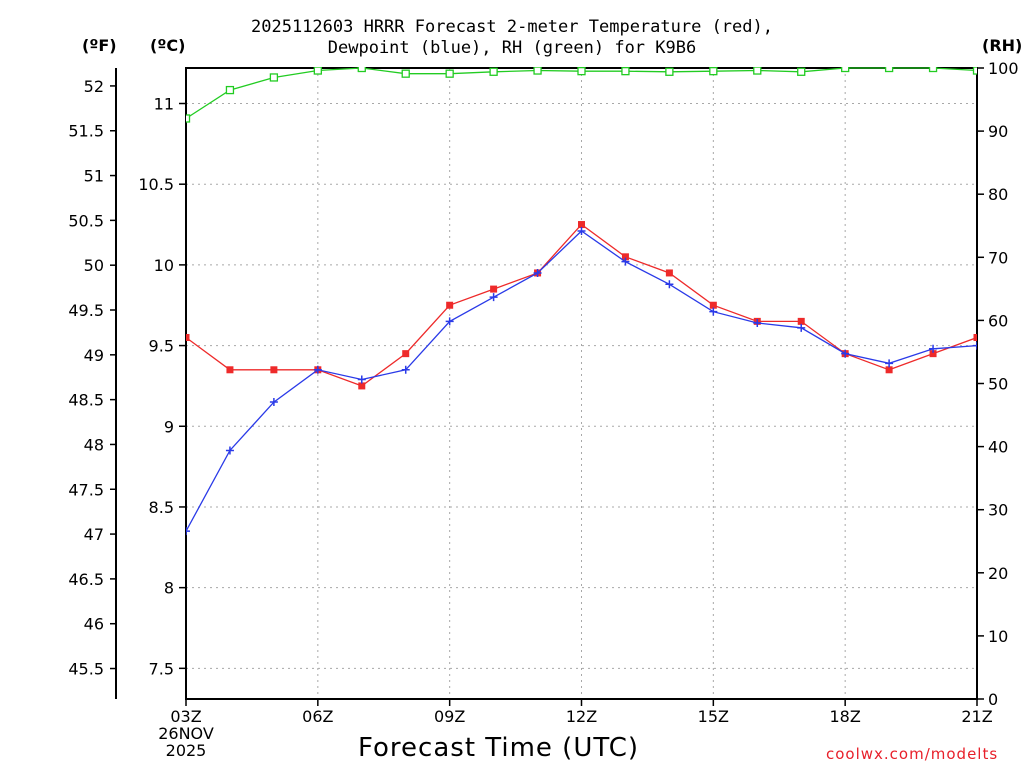 The height and width of the screenshot is (768, 1024). I want to click on celsius-tick-label: 9, so click(169, 426).